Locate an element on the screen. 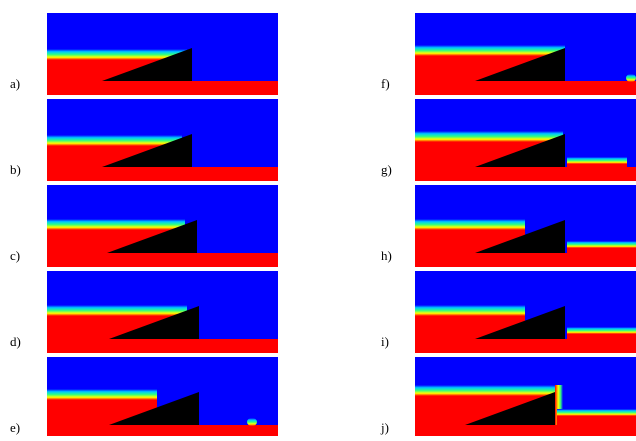  panel-label: g) is located at coordinates (386, 169).